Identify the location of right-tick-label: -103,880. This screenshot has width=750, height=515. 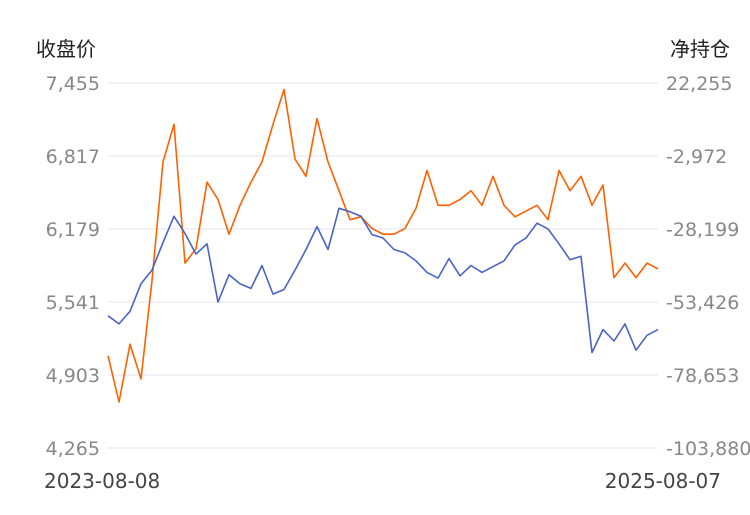
(708, 449).